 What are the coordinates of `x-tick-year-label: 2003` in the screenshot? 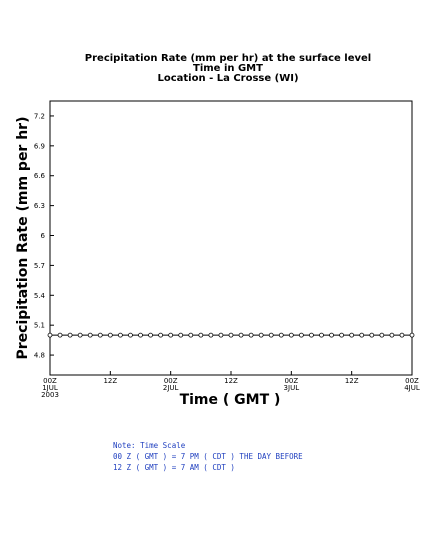 It's located at (50, 395).